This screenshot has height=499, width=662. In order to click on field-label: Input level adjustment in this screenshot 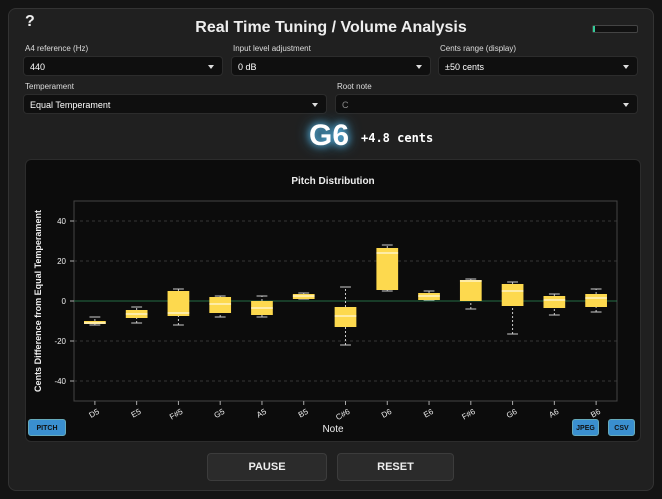, I will do `click(272, 48)`.